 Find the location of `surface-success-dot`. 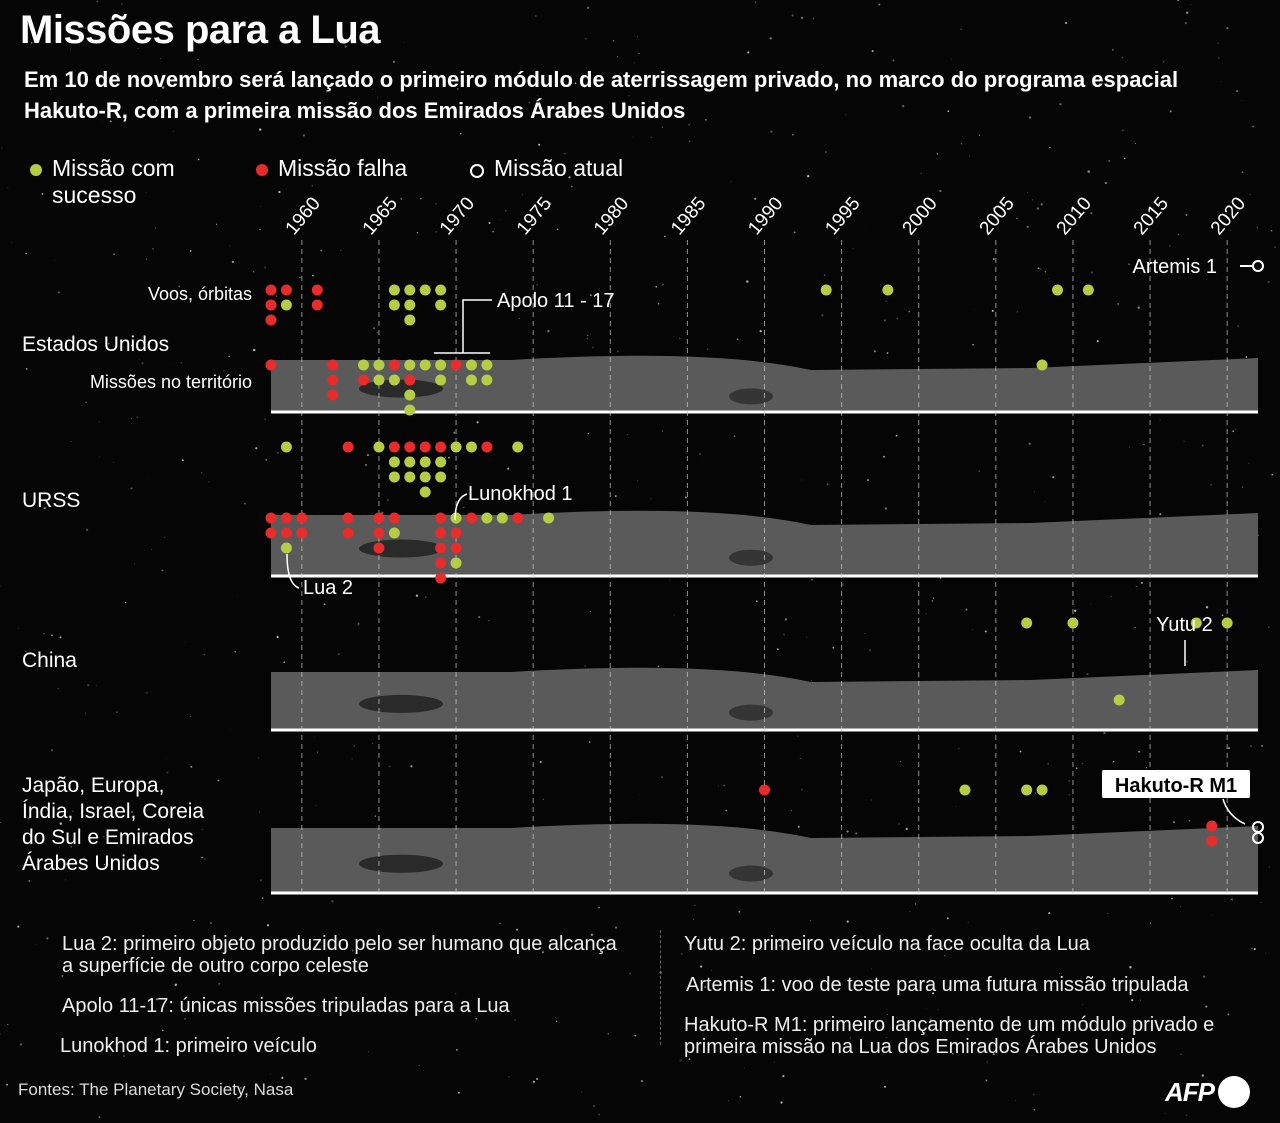

surface-success-dot is located at coordinates (410, 395).